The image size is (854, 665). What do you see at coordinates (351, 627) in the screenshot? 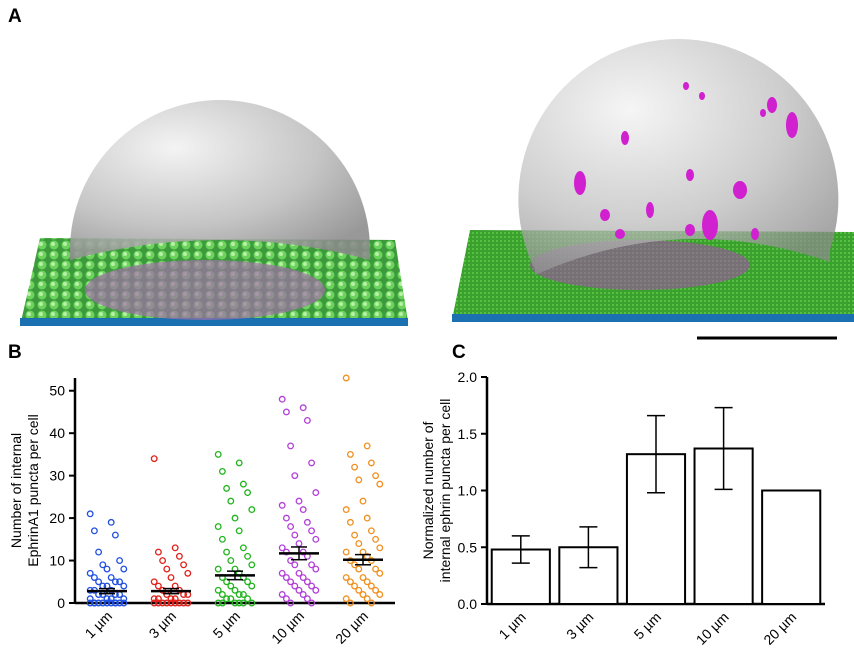
I see `x-tick-label: 20 µm` at bounding box center [351, 627].